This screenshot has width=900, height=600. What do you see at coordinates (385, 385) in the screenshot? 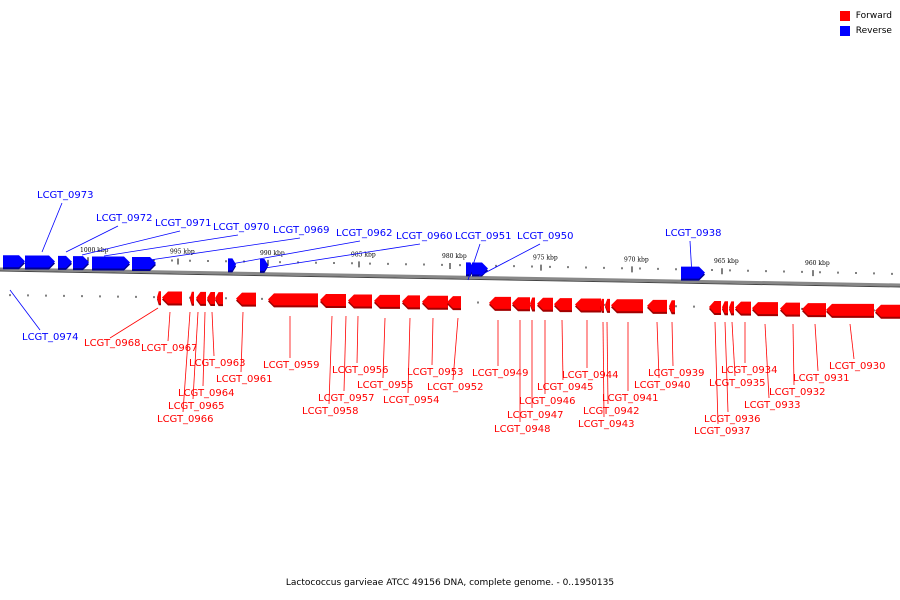
I see `forward-gene-label: LCGT_0955` at bounding box center [385, 385].